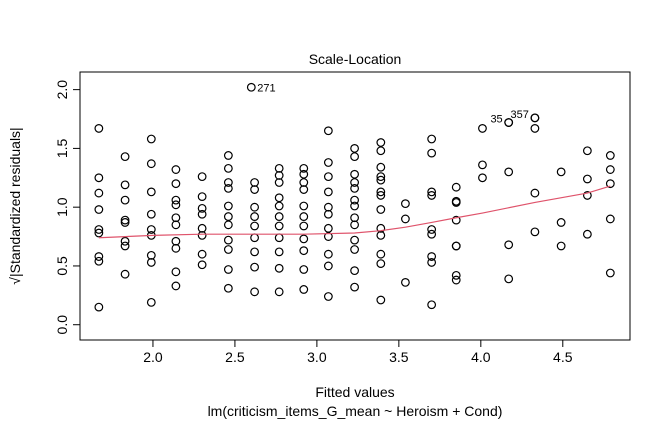 This screenshot has height=437, width=672. What do you see at coordinates (354, 392) in the screenshot?
I see `x-axis-label: Fitted values` at bounding box center [354, 392].